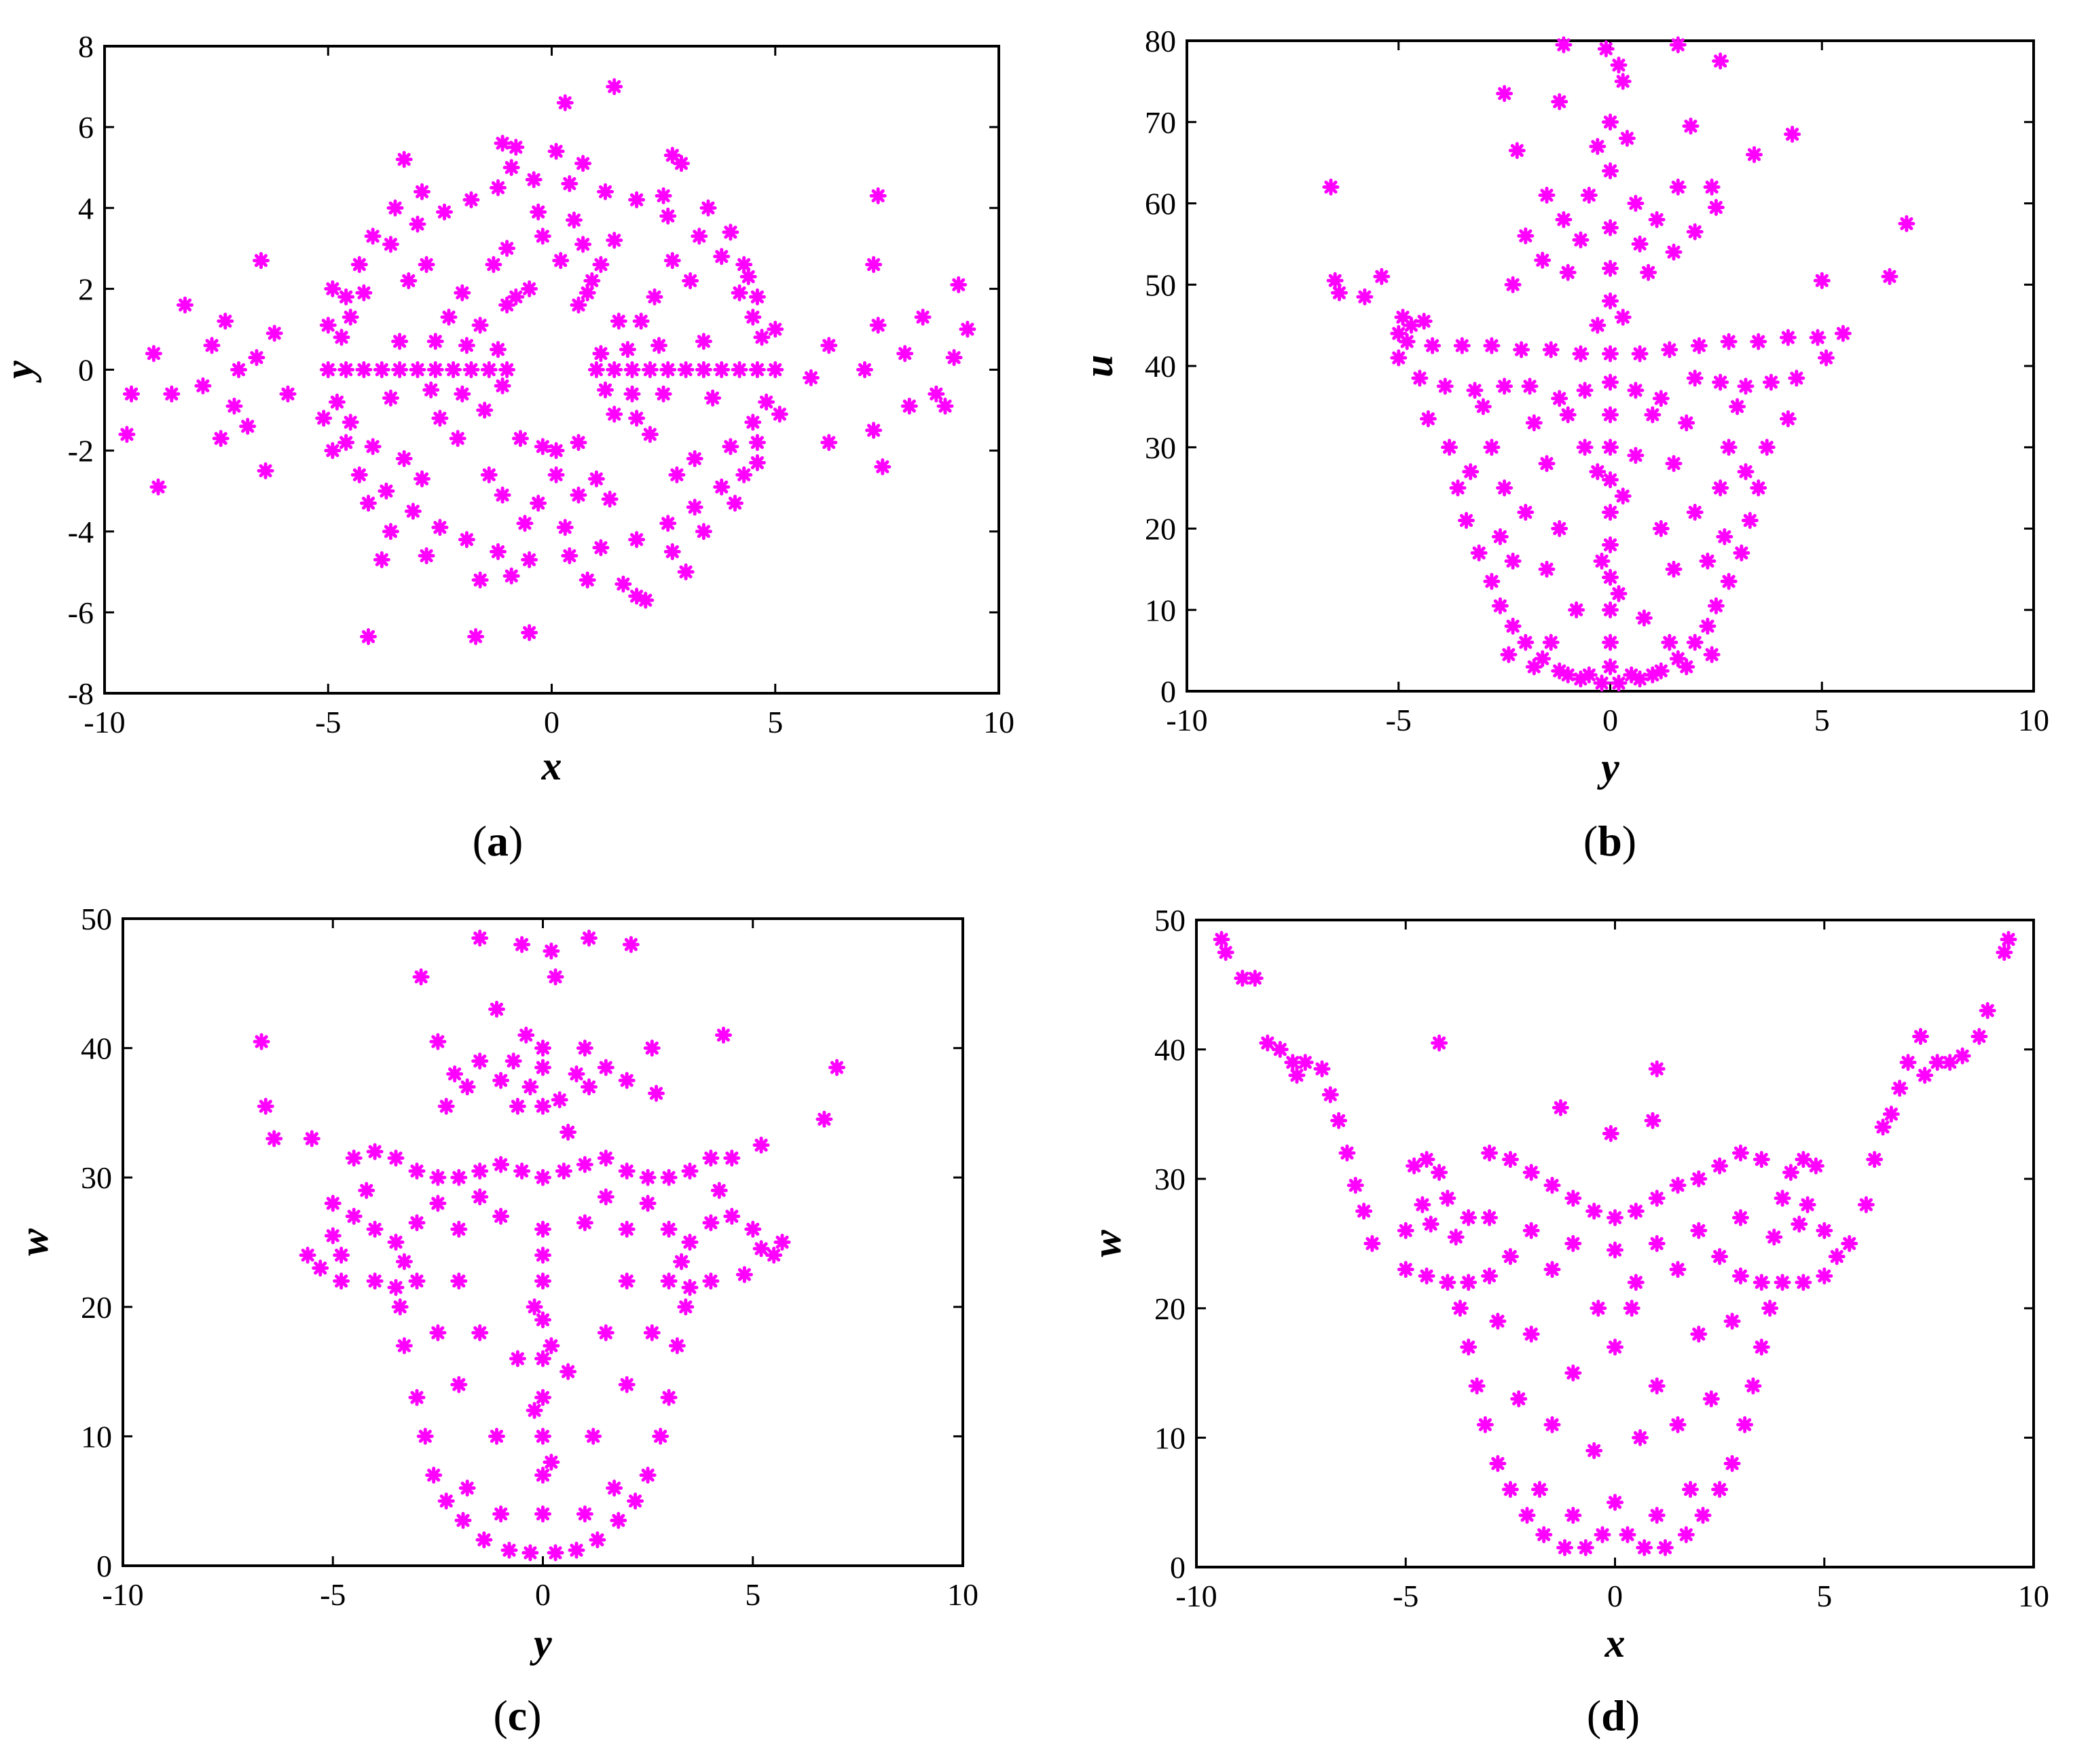 The width and height of the screenshot is (2073, 1764). What do you see at coordinates (86, 289) in the screenshot?
I see `y-tick-label: 2` at bounding box center [86, 289].